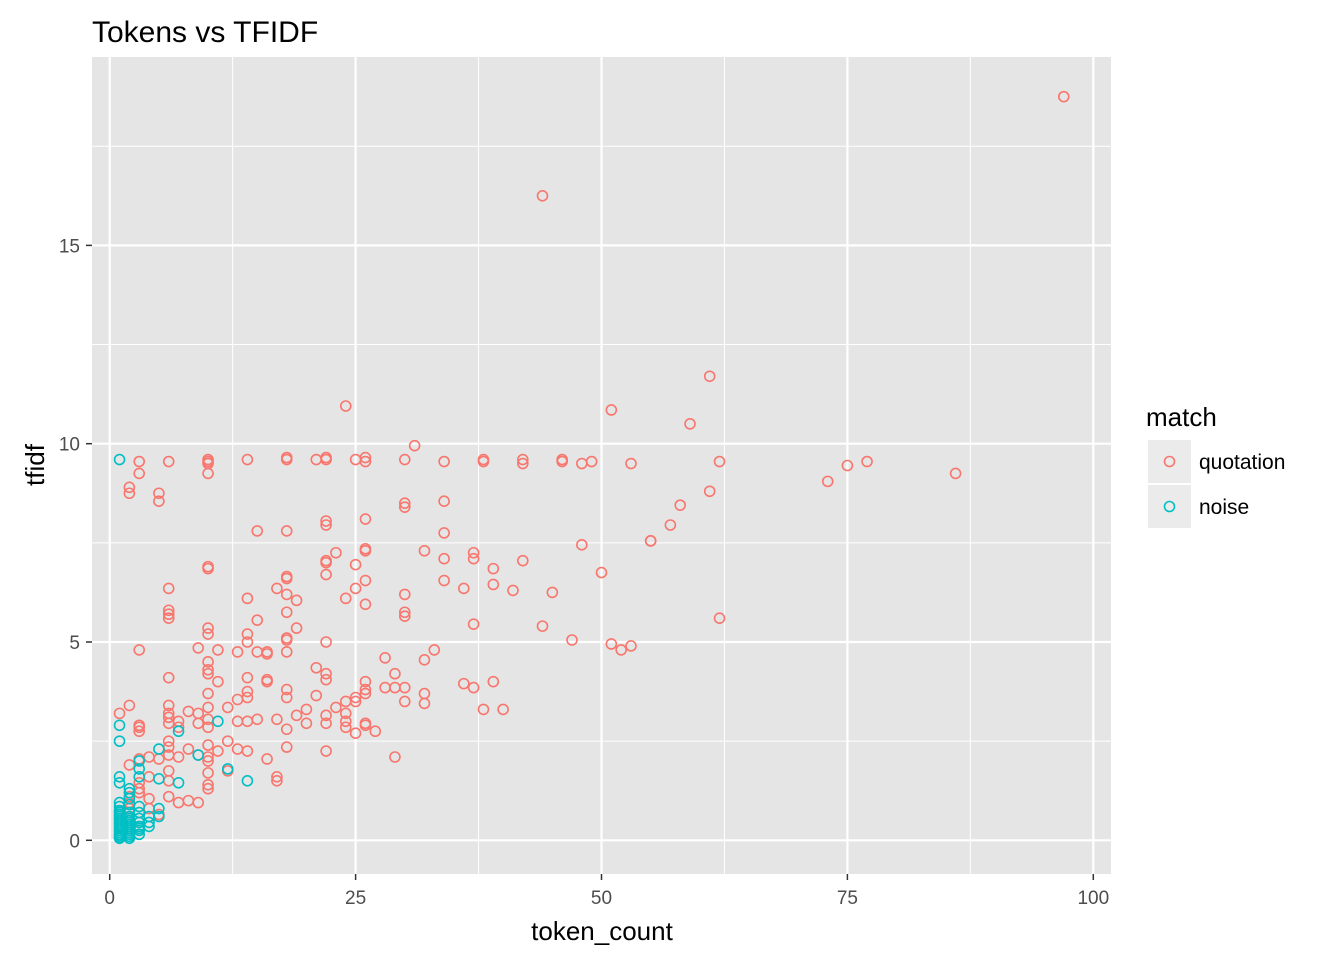 This screenshot has width=1344, height=960. What do you see at coordinates (1242, 462) in the screenshot?
I see `legend-label-quotation: quotation` at bounding box center [1242, 462].